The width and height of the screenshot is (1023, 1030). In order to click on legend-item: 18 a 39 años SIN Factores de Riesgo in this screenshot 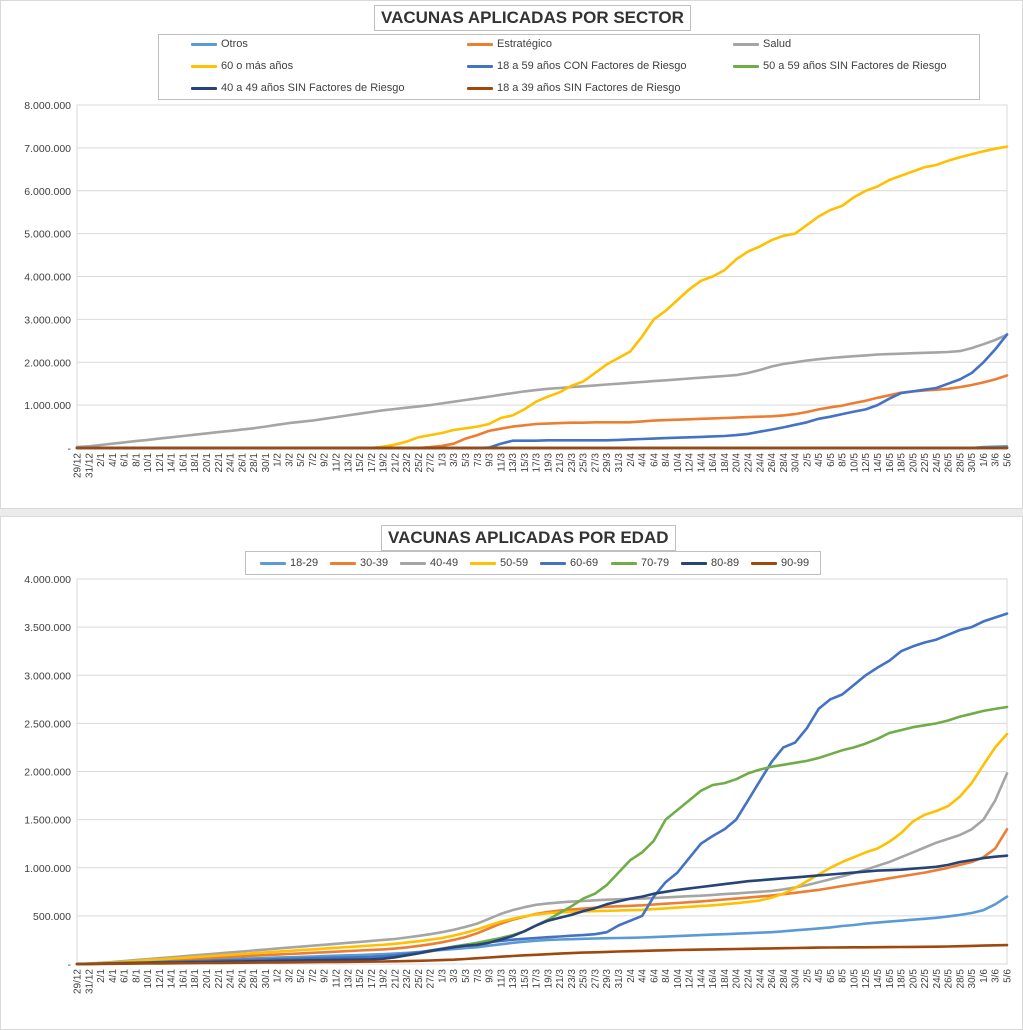, I will do `click(573, 88)`.